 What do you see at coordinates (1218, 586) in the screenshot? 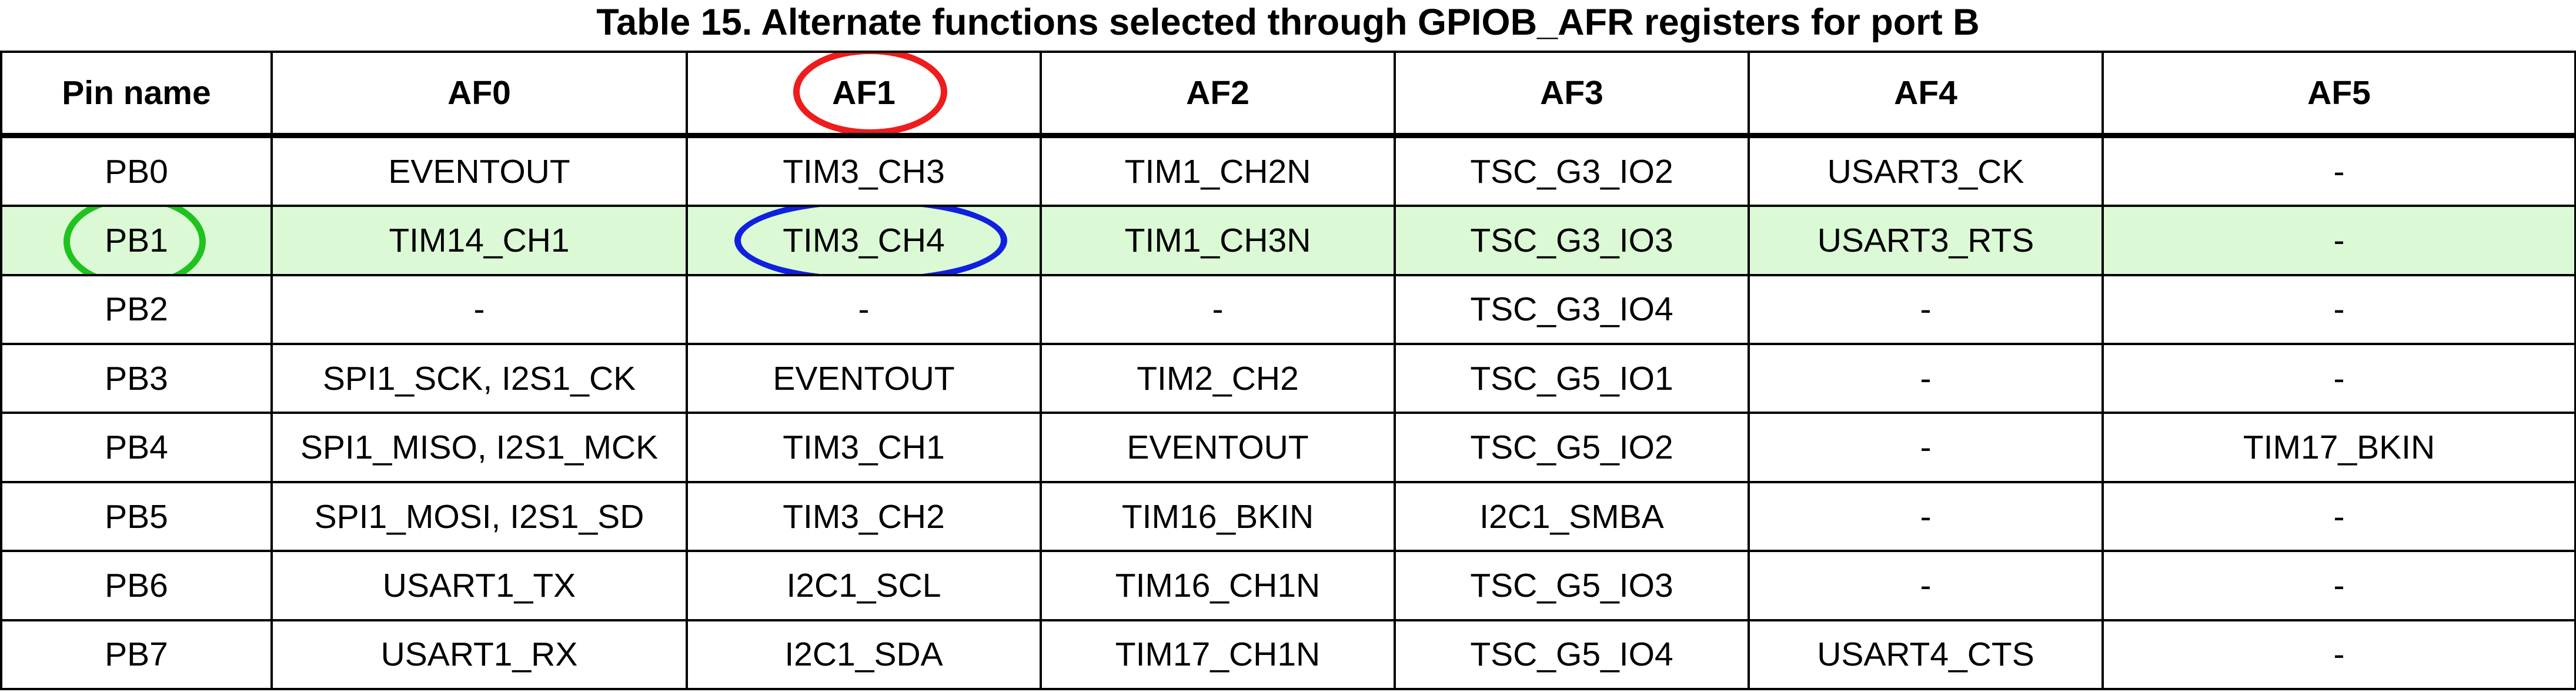
I see `table-cell: TIM16_CH1N` at bounding box center [1218, 586].